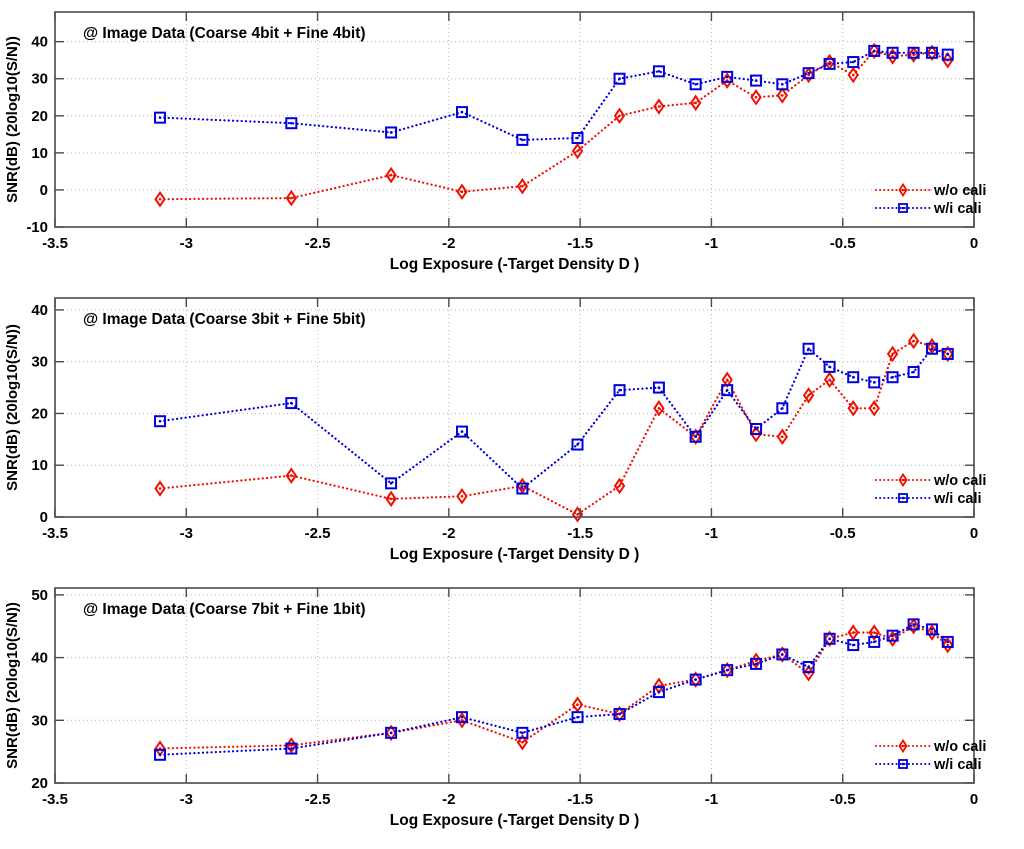 This screenshot has width=1024, height=849. What do you see at coordinates (224, 609) in the screenshot?
I see `chart-title: @ Image Data (Coarse 7bit + Fine 1bit)` at bounding box center [224, 609].